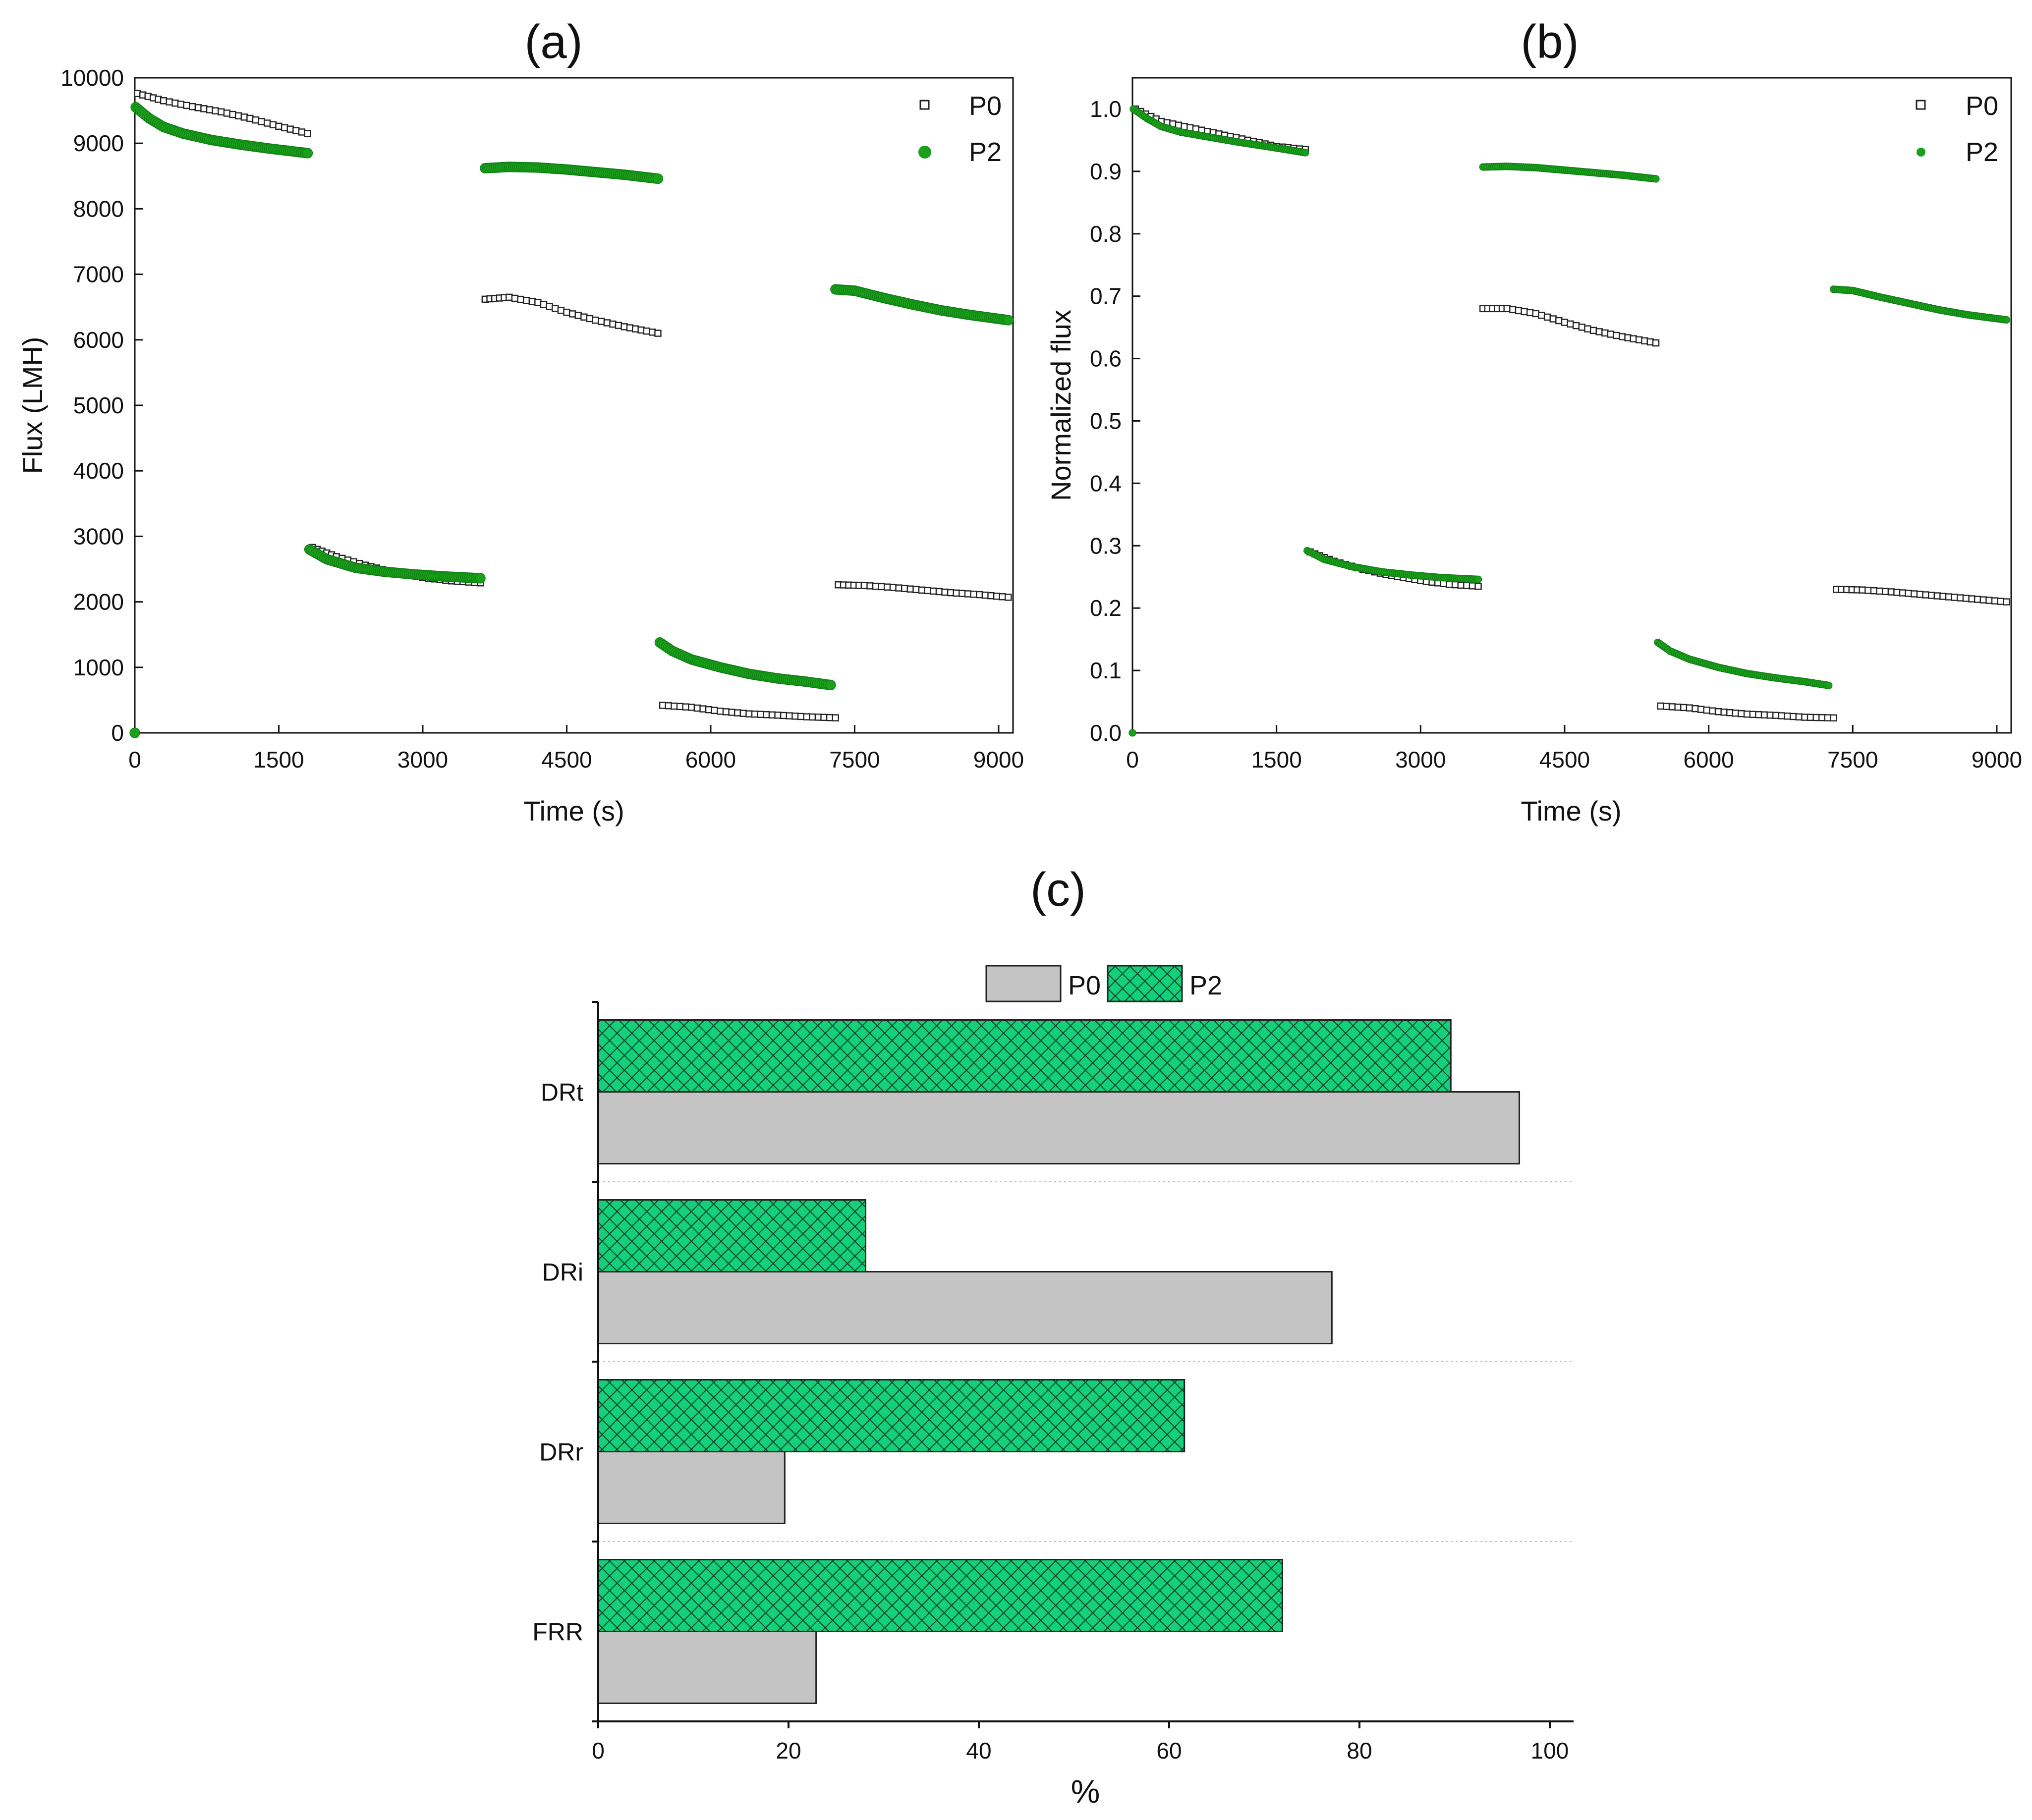  I want to click on y-tick-label: 0.8, so click(1106, 234).